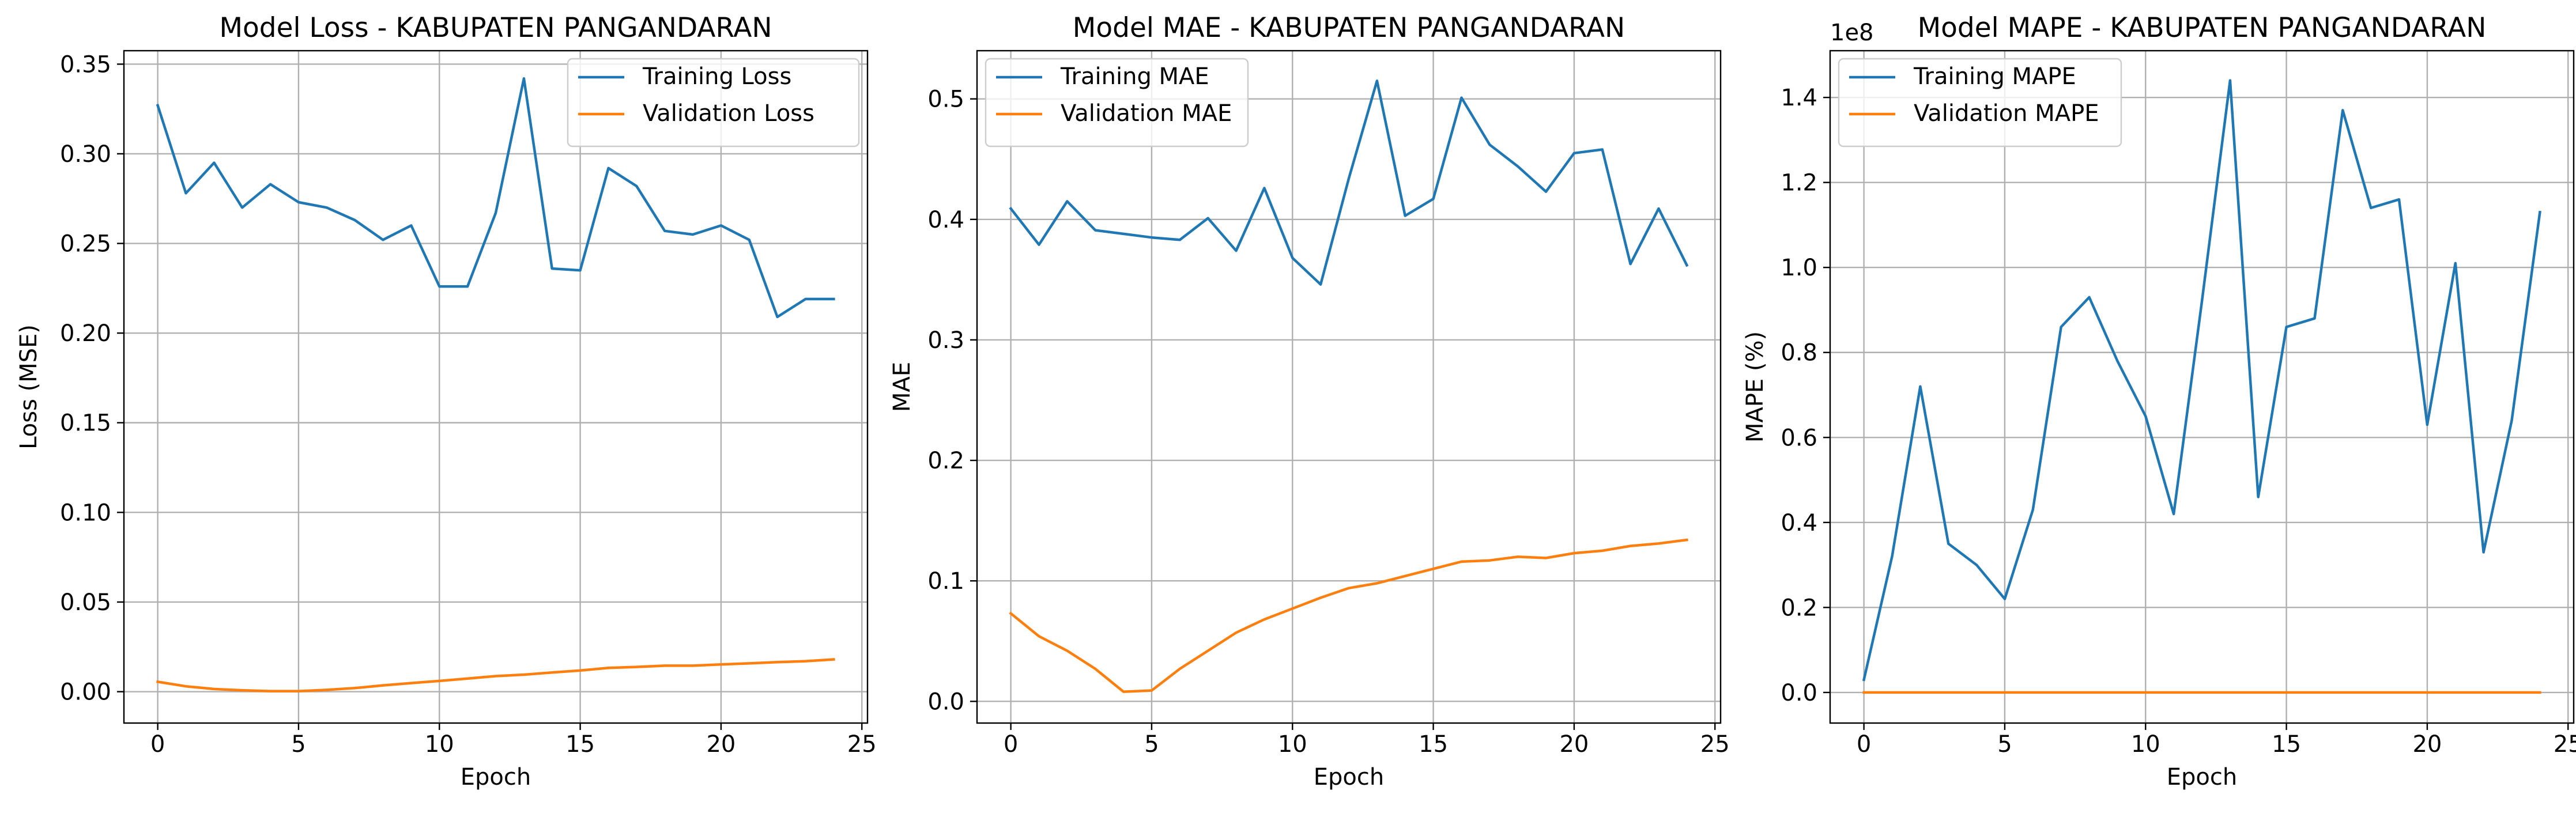 Image resolution: width=2576 pixels, height=821 pixels. I want to click on y-tick-label: 0.6, so click(1799, 438).